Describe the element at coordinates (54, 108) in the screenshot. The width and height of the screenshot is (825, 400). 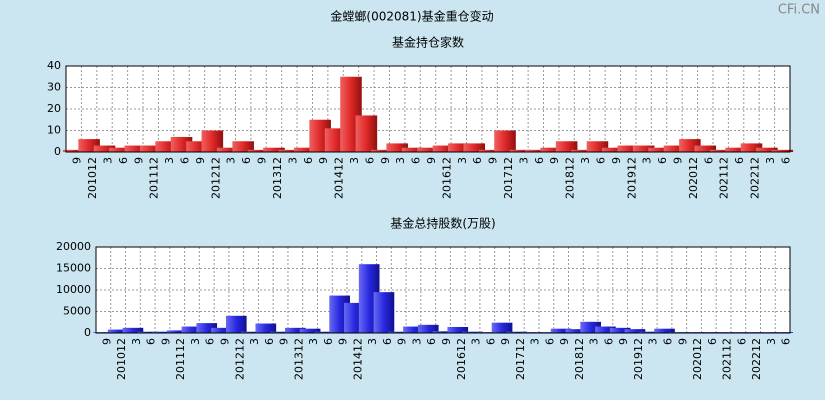
I see `y-tick-label: 20` at that location.